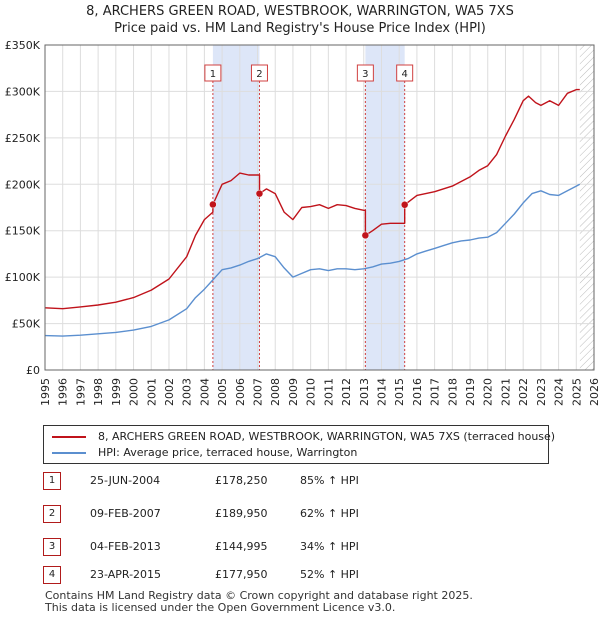 The height and width of the screenshot is (620, 600). I want to click on x-tick-label: 2013, so click(364, 392).